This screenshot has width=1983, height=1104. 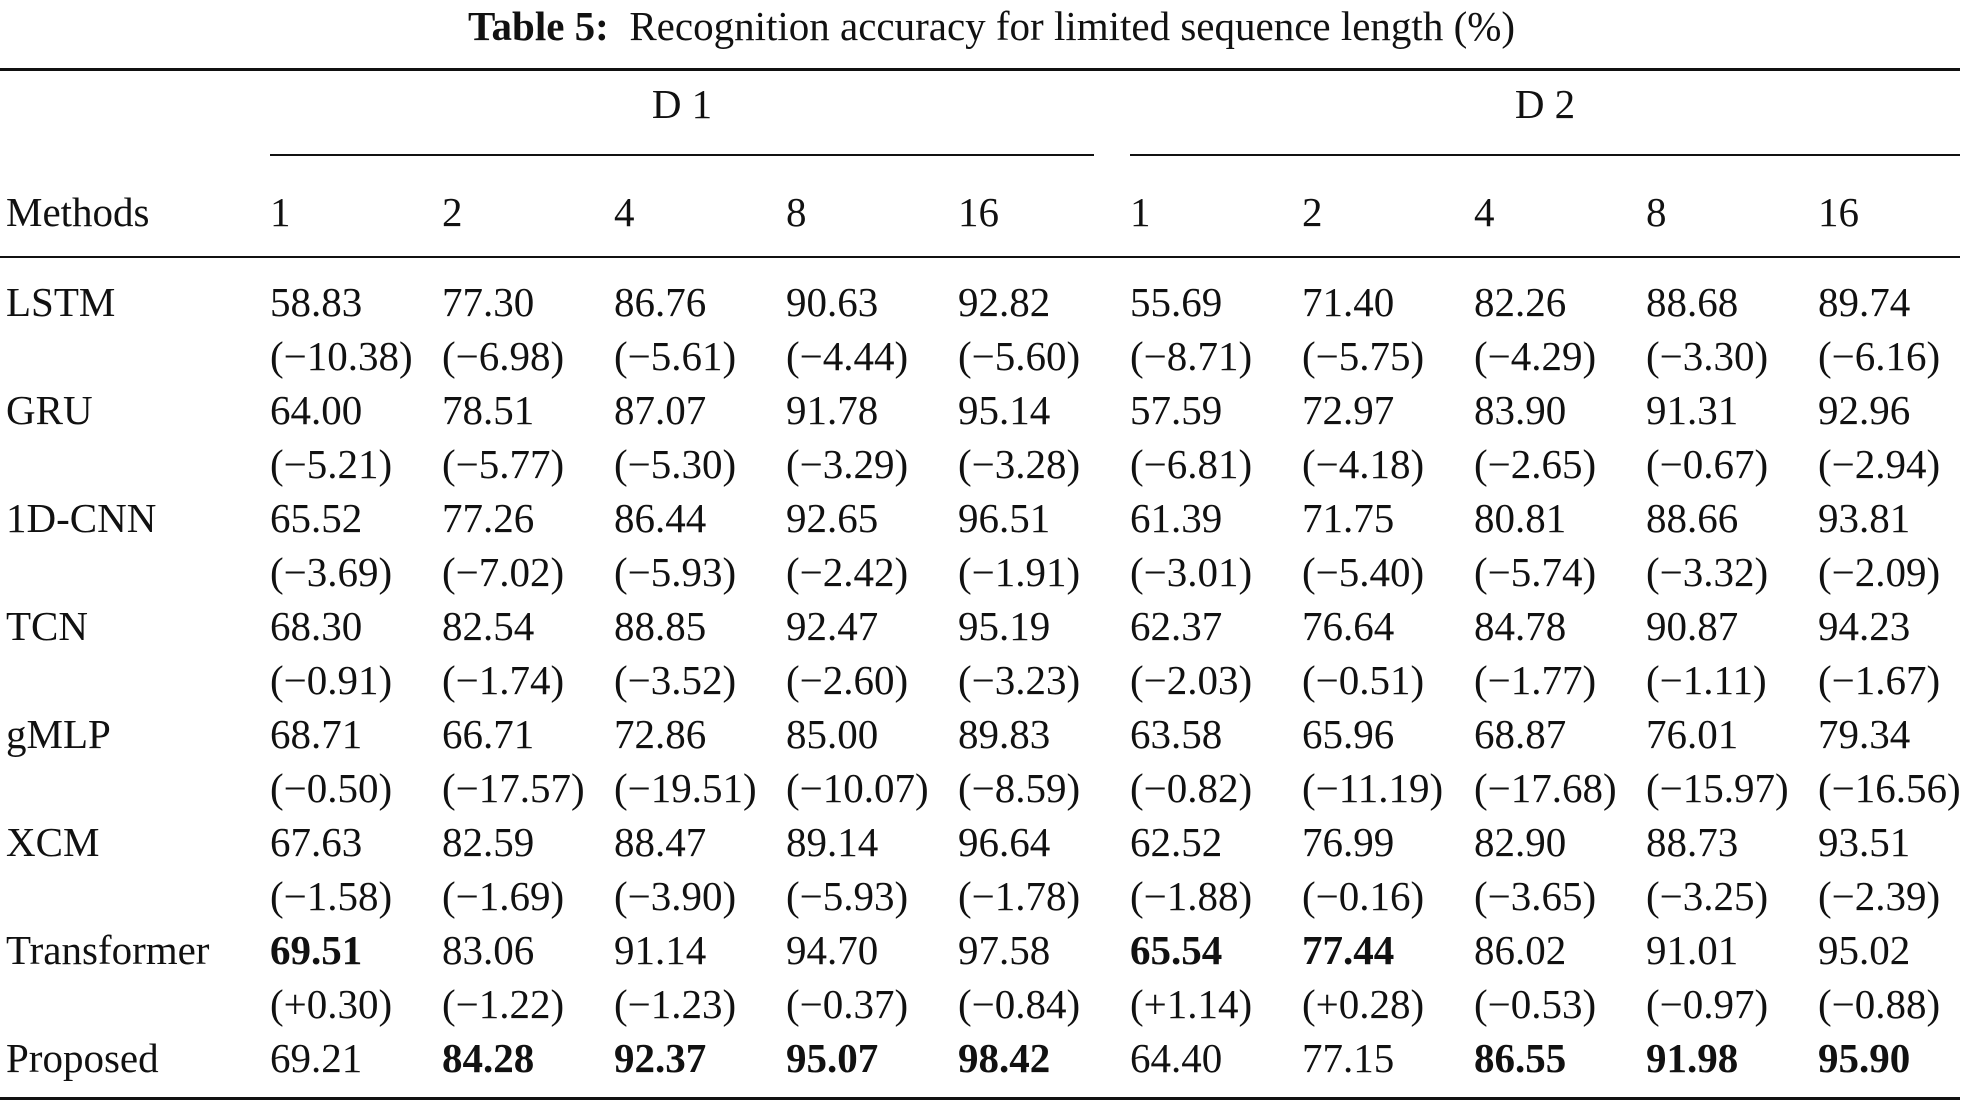 What do you see at coordinates (660, 626) in the screenshot?
I see `accuracy-value: 88.85` at bounding box center [660, 626].